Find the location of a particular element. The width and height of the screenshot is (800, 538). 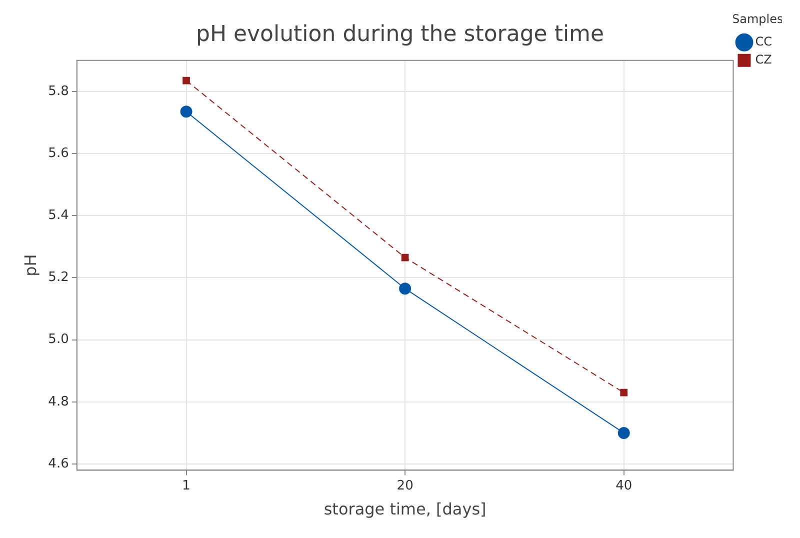

legend-label: CZ is located at coordinates (763, 59).